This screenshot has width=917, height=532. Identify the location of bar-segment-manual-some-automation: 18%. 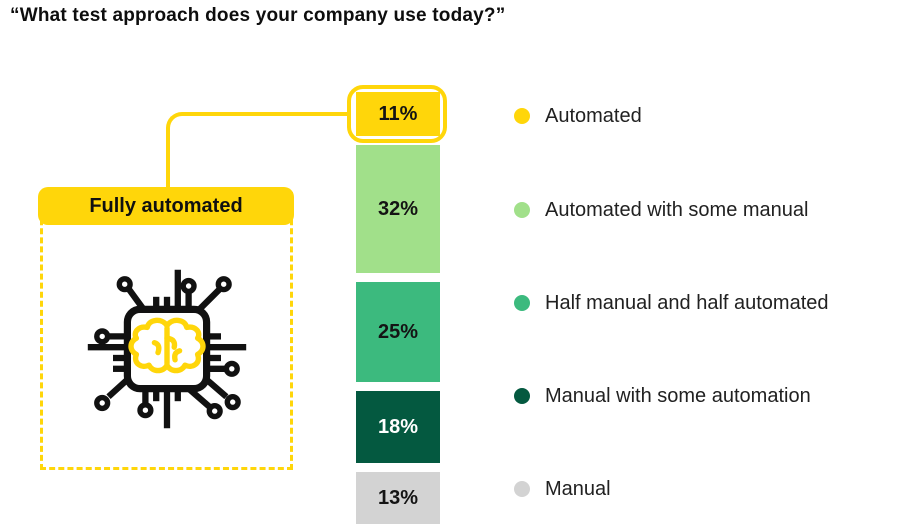
(398, 427).